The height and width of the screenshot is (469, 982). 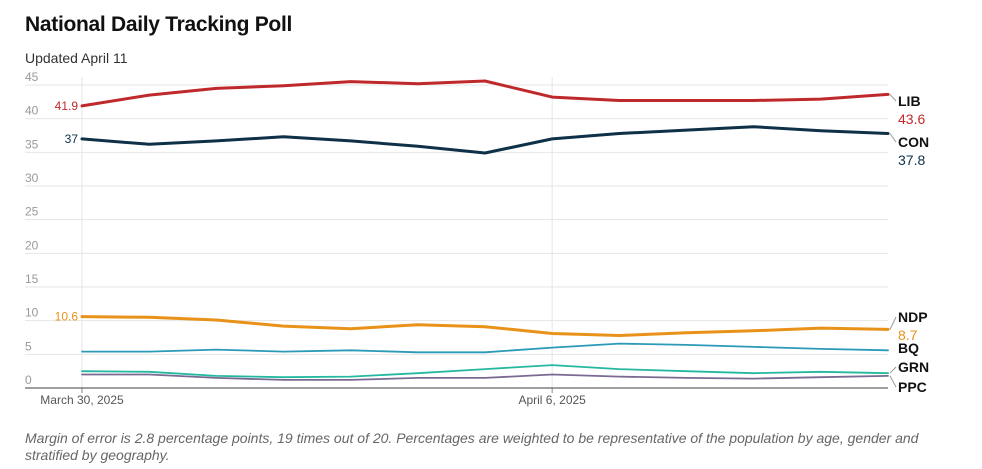 What do you see at coordinates (908, 335) in the screenshot?
I see `end-value-ndp: 8.7` at bounding box center [908, 335].